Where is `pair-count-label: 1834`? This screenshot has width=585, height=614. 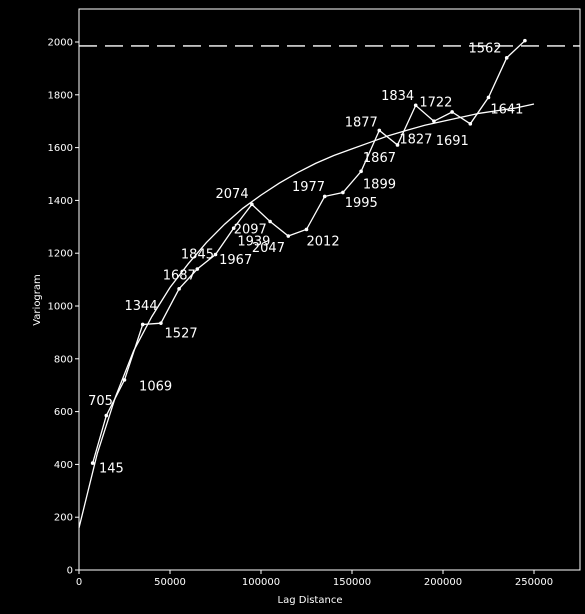
pair-count-label: 1834 is located at coordinates (397, 96).